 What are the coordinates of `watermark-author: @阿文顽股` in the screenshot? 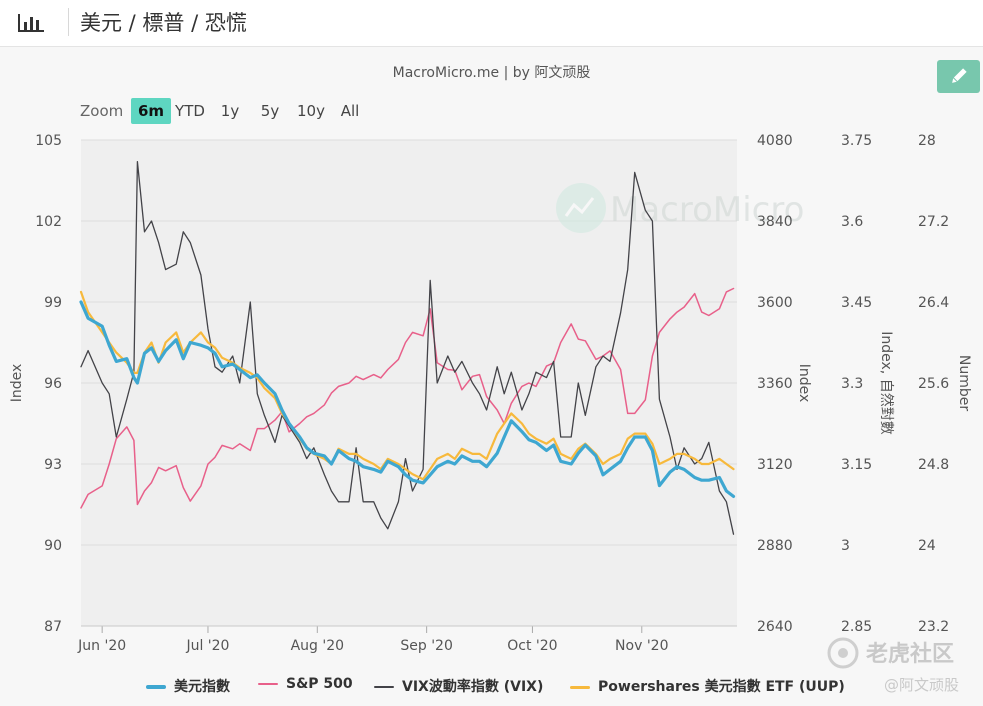 It's located at (922, 685).